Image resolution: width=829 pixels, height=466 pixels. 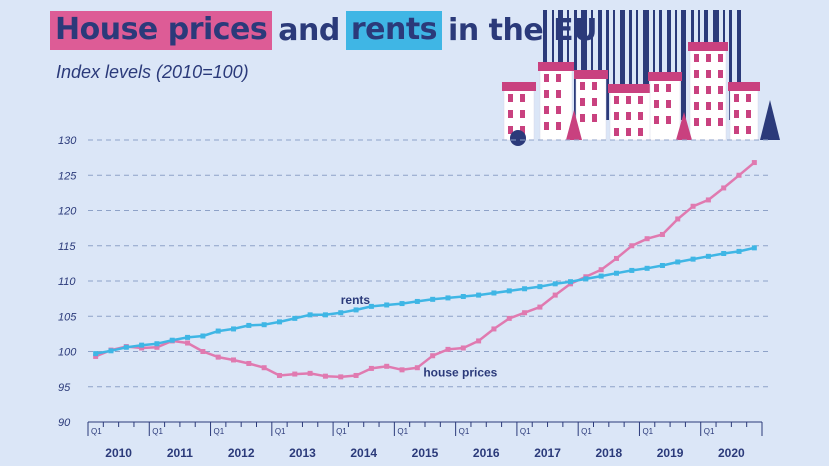 What do you see at coordinates (180, 453) in the screenshot?
I see `year-label: 2011` at bounding box center [180, 453].